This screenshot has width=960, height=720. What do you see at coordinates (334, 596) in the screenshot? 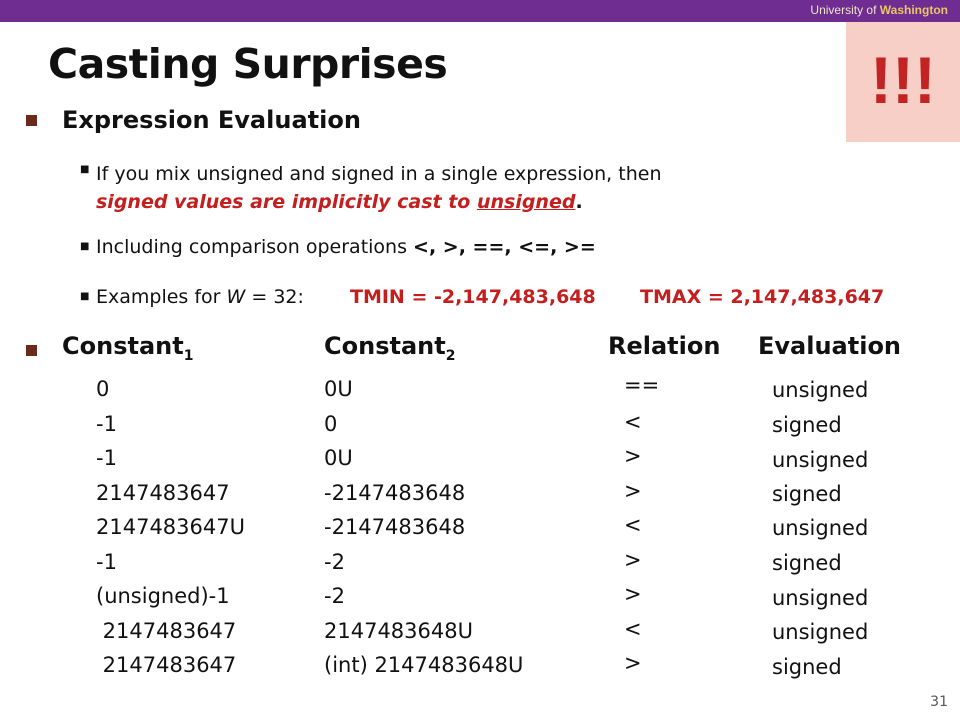
I see `row-6-constant2: -2` at bounding box center [334, 596].